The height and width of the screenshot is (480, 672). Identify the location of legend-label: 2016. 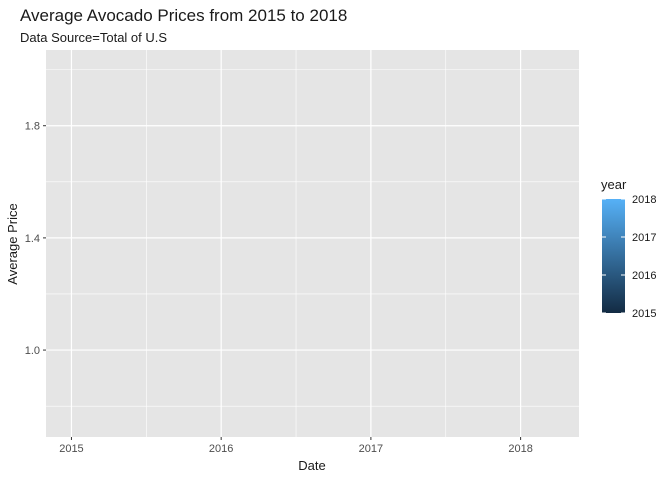
(644, 276).